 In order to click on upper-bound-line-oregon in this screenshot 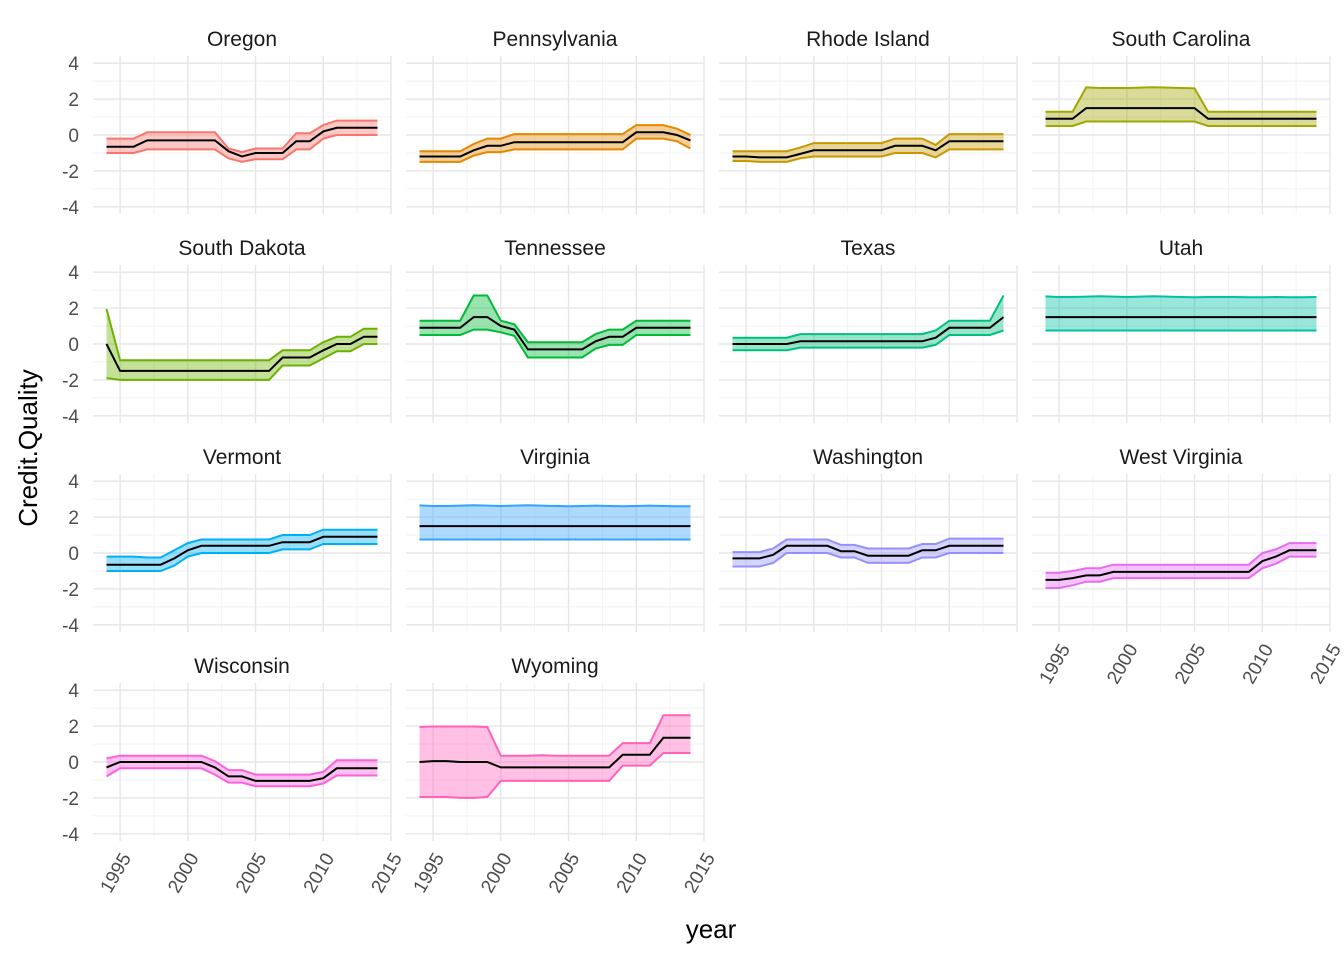, I will do `click(242, 136)`.